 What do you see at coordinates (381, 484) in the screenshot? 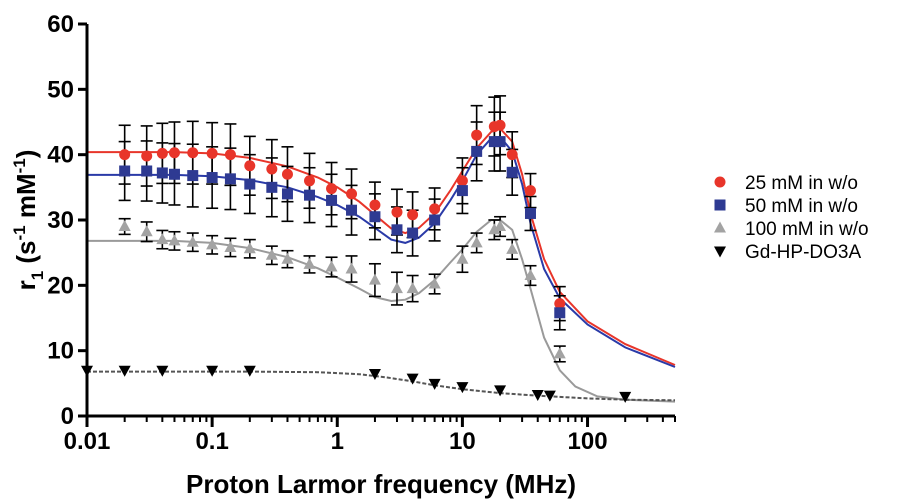
I see `x-axis-title: Proton Larmor frequency (MHz)` at bounding box center [381, 484].